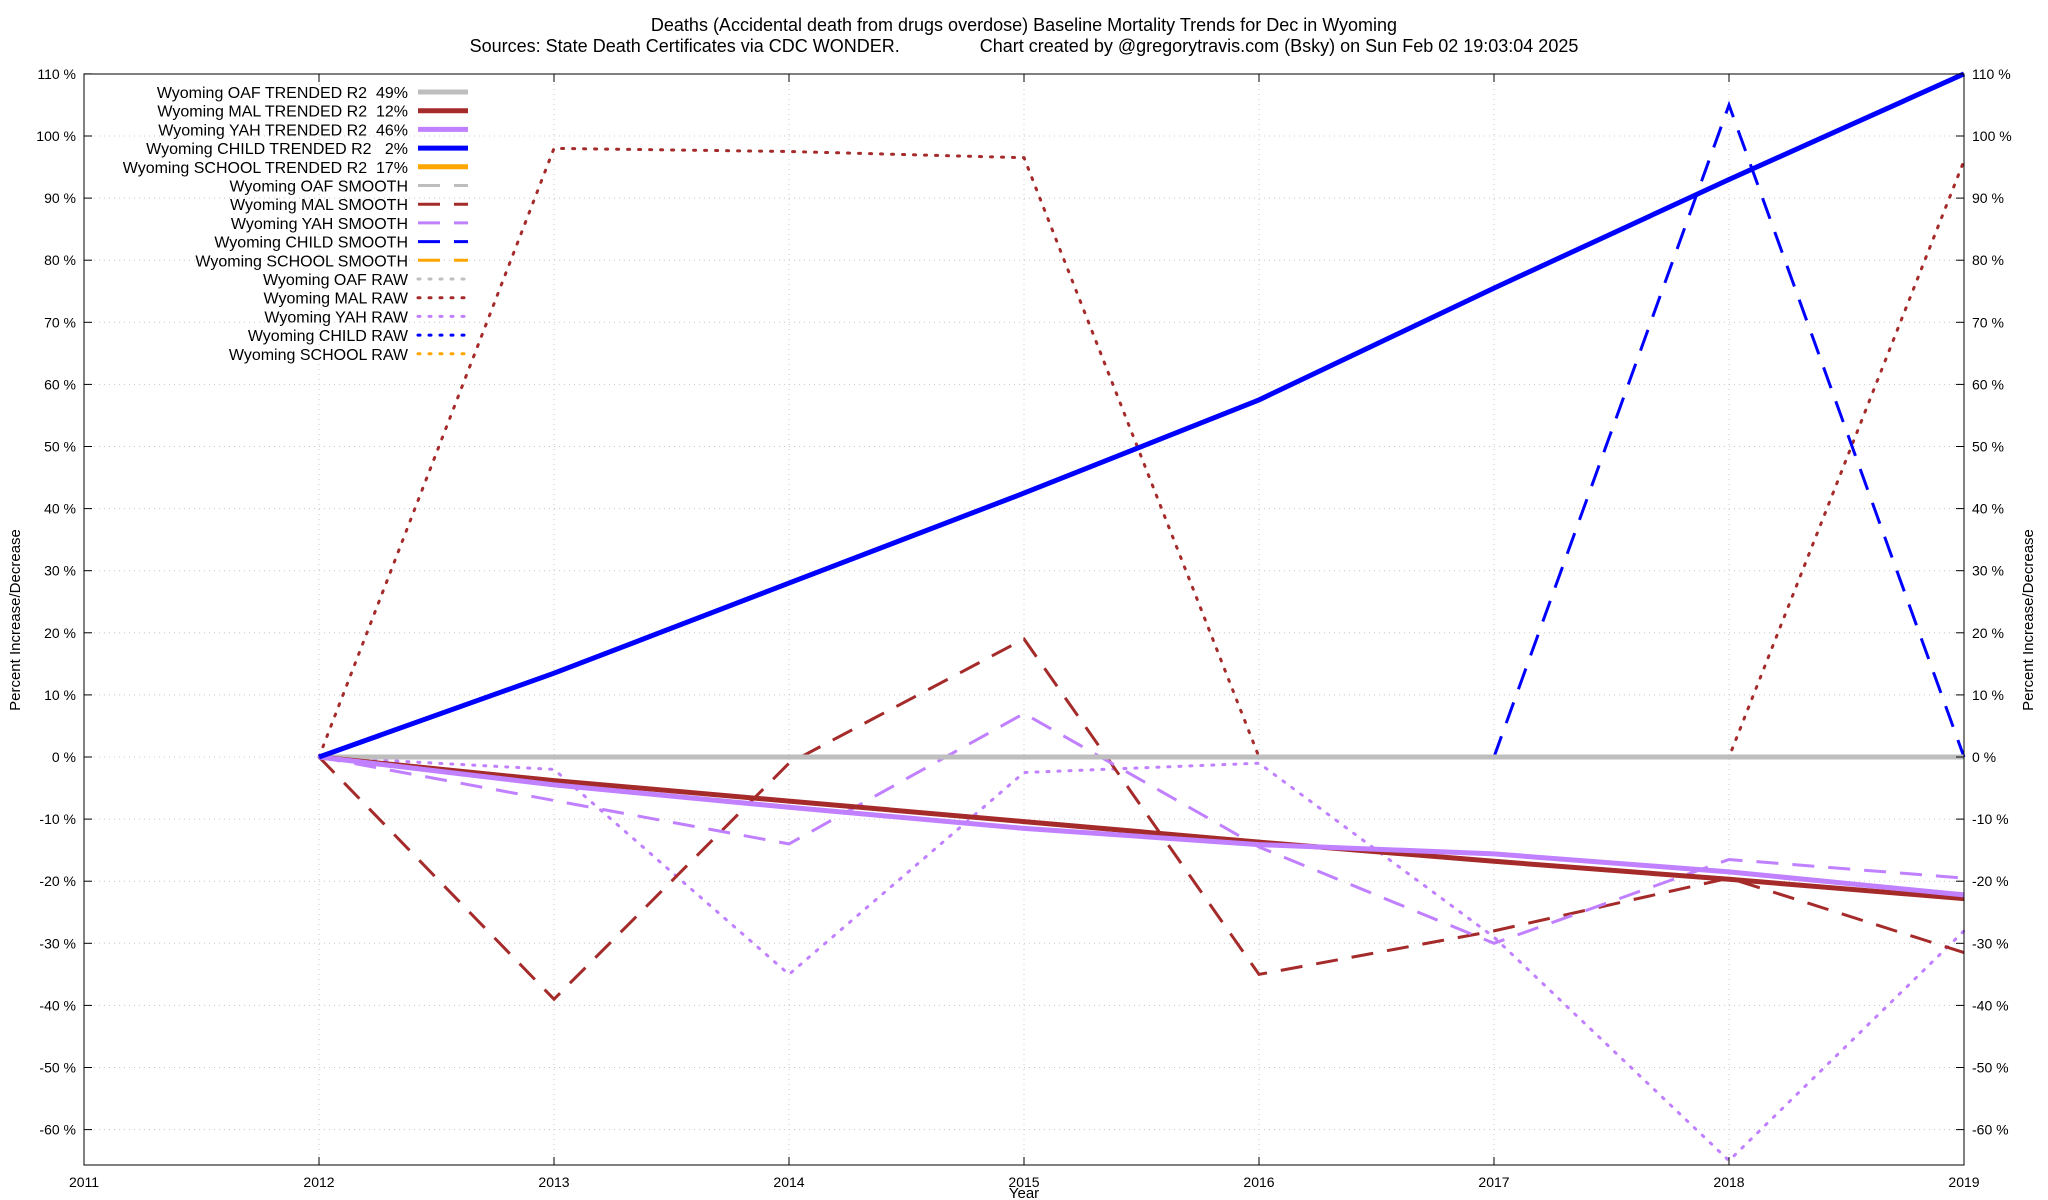 The height and width of the screenshot is (1200, 2048). Describe the element at coordinates (56, 74) in the screenshot. I see `y-tick-label: 110 %` at that location.